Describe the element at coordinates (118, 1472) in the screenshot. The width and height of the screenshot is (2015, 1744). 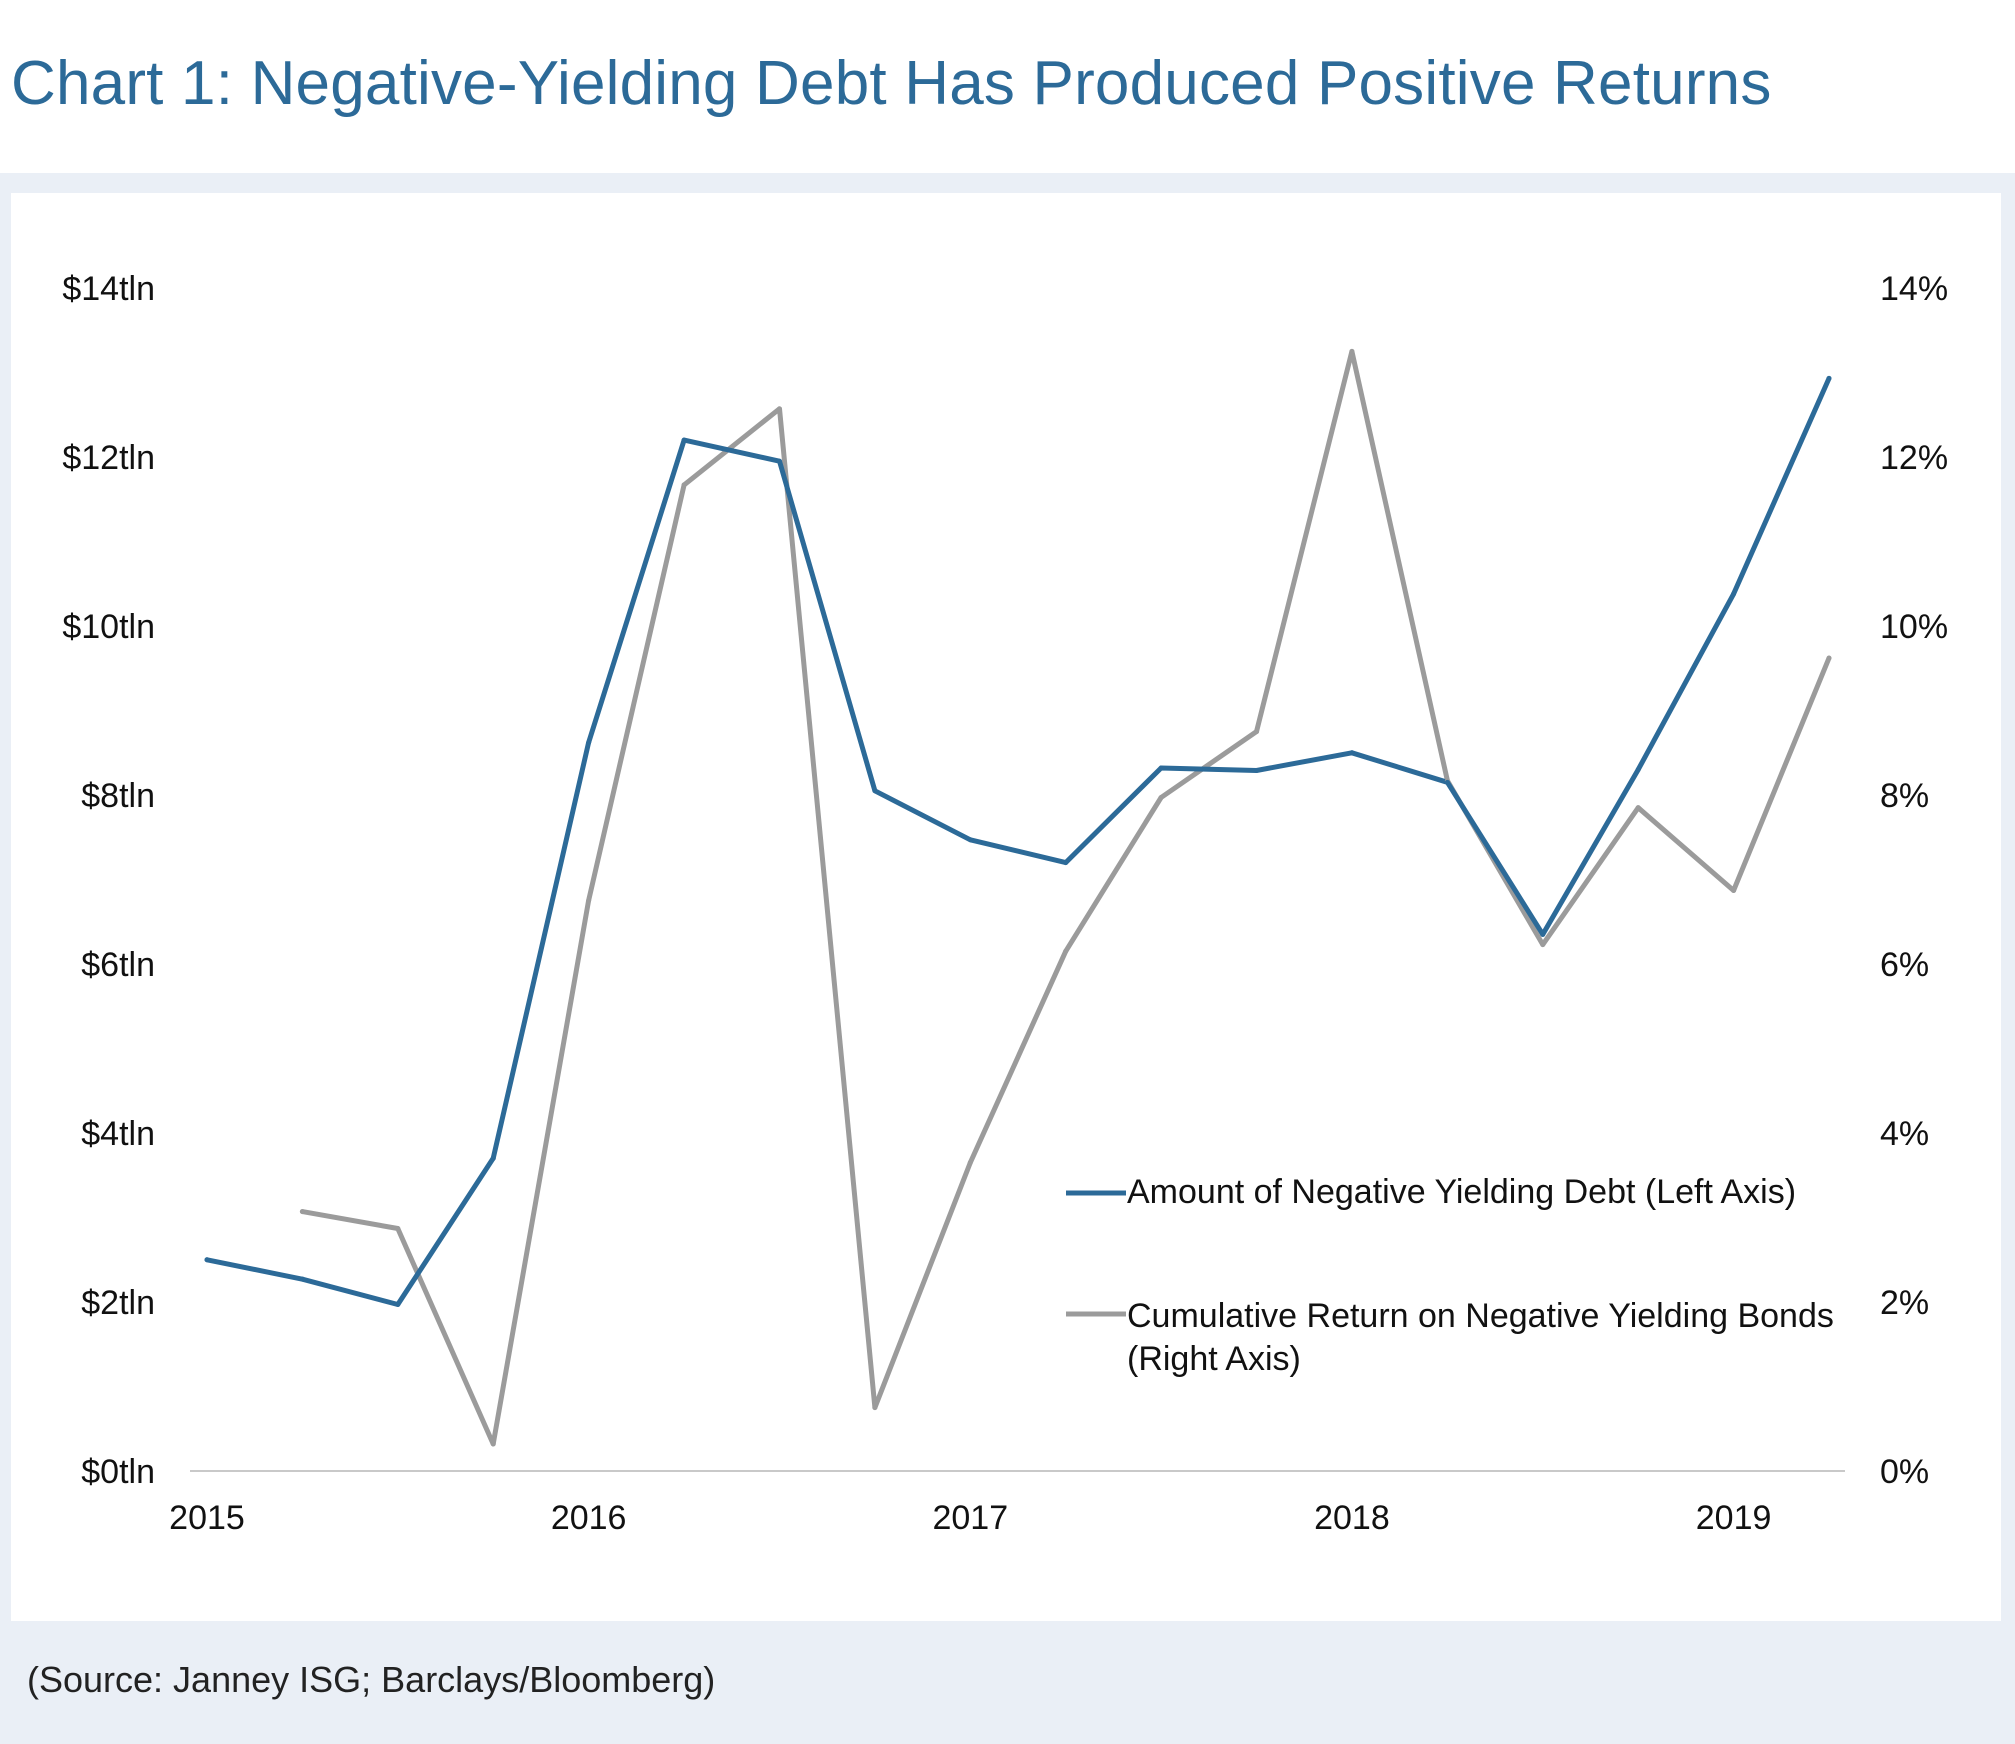
I see `left-axis-tick-label: $0tln` at that location.